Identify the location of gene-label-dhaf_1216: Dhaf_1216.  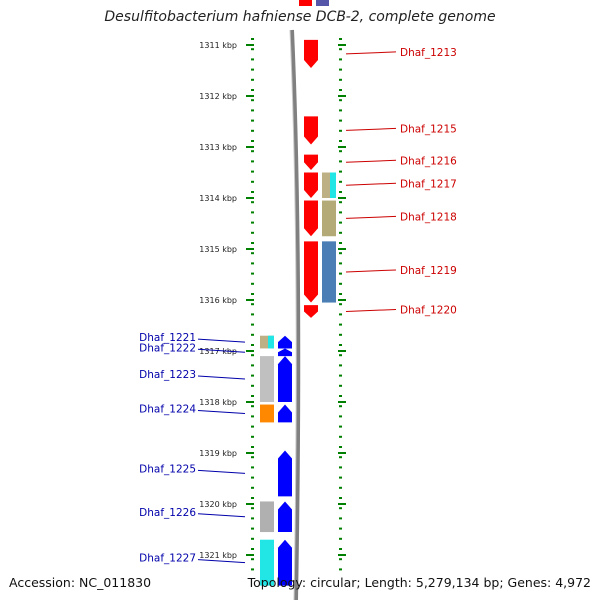
(428, 161).